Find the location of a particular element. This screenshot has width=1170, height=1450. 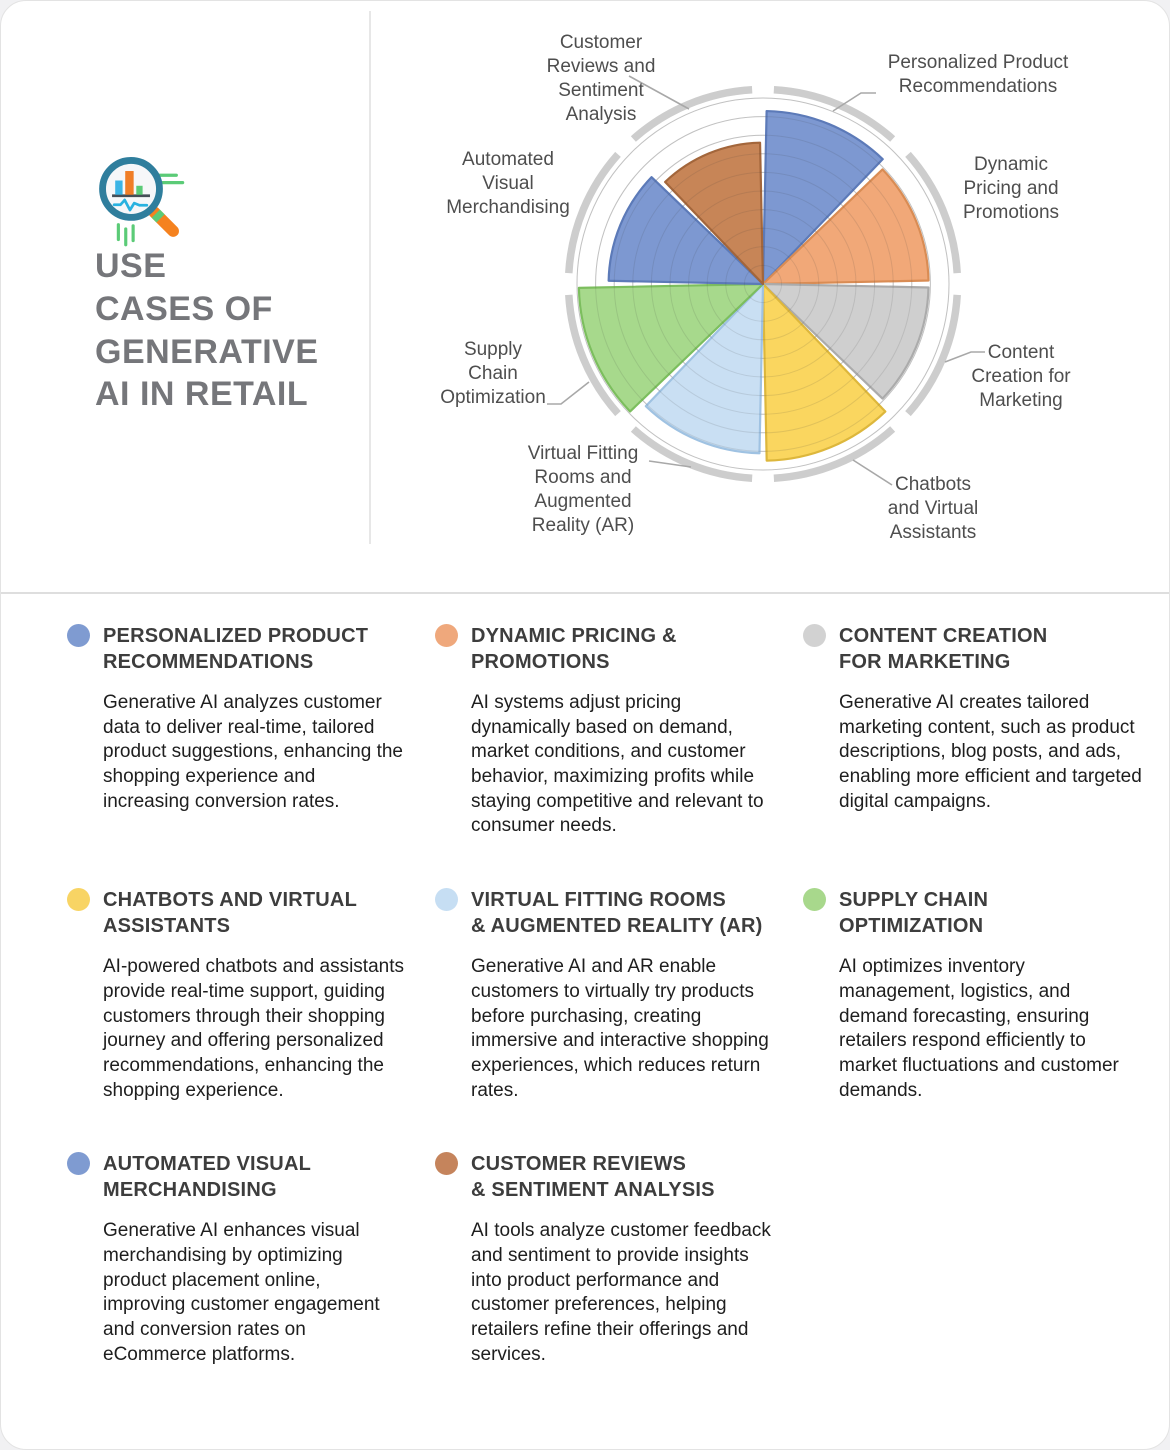

page-title: USE CASES OF GENERATIVE AI IN RETAIL is located at coordinates (207, 330).